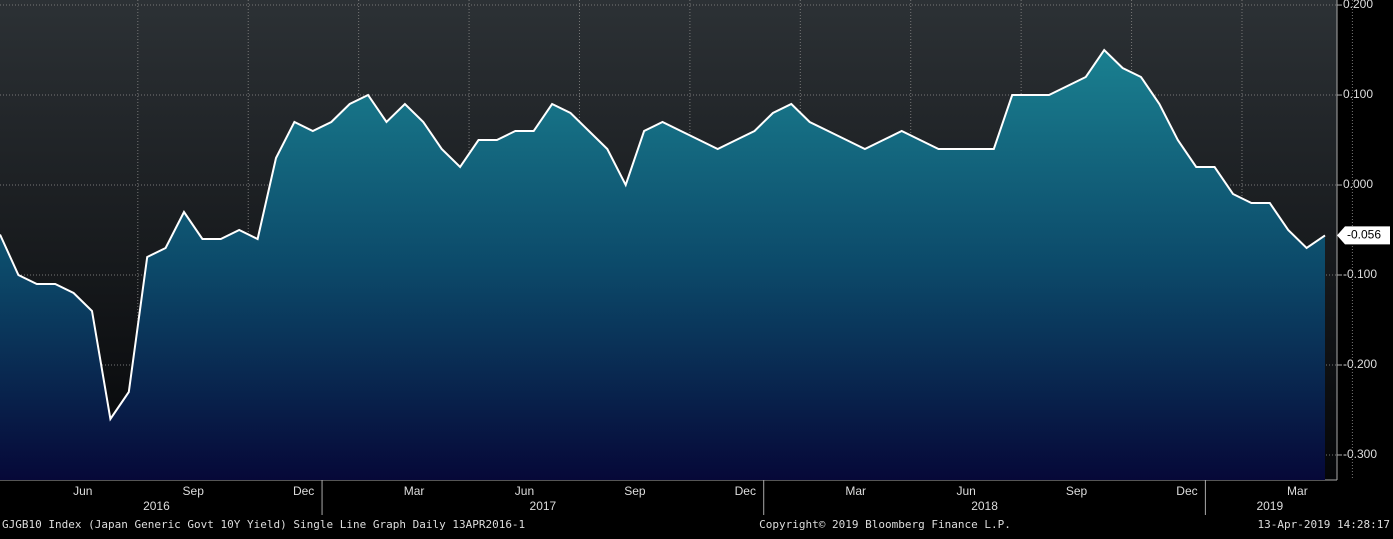 Image resolution: width=1393 pixels, height=539 pixels. Describe the element at coordinates (1358, 5) in the screenshot. I see `y-tick-label: 0.200` at that location.